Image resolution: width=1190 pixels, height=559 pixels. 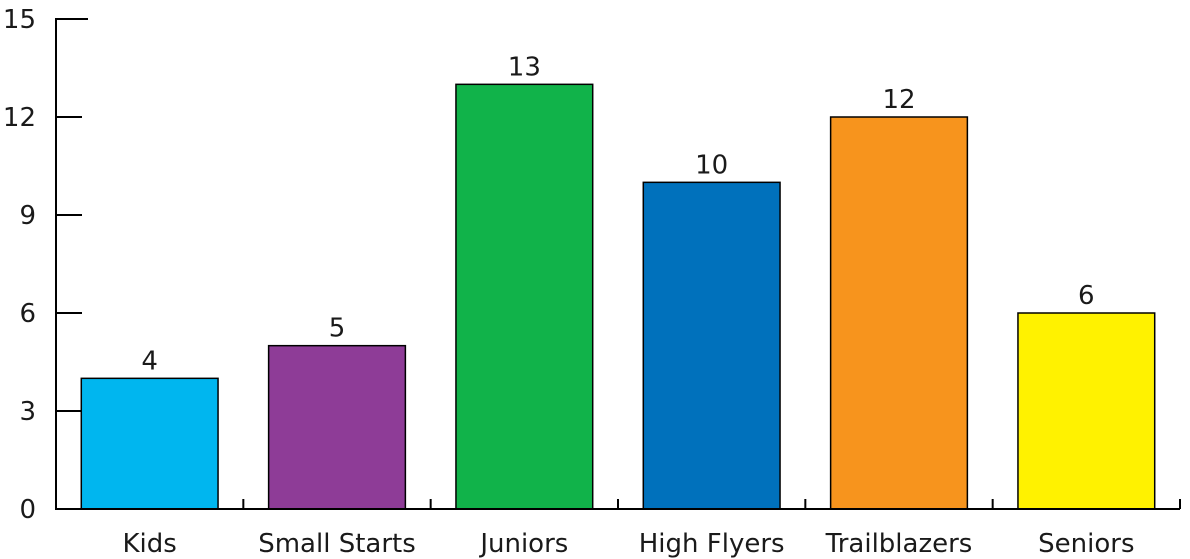 What do you see at coordinates (524, 296) in the screenshot?
I see `bar-juniors` at bounding box center [524, 296].